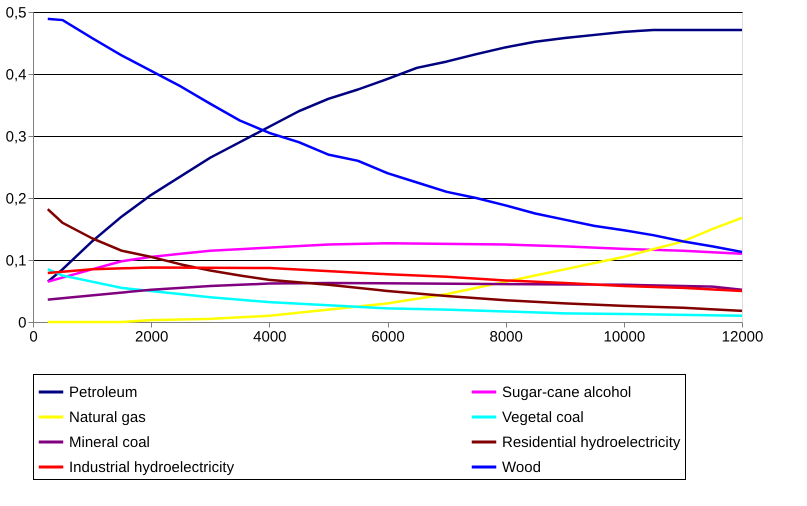 The width and height of the screenshot is (807, 506). Describe the element at coordinates (567, 392) in the screenshot. I see `legend-label: Sugar-cane alcohol` at that location.